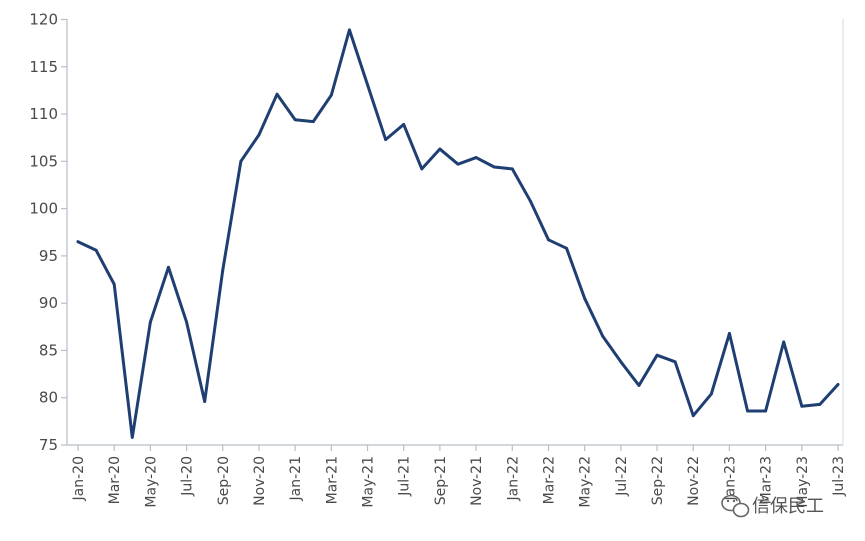  What do you see at coordinates (48, 445) in the screenshot?
I see `y-tick-label: 75` at bounding box center [48, 445].